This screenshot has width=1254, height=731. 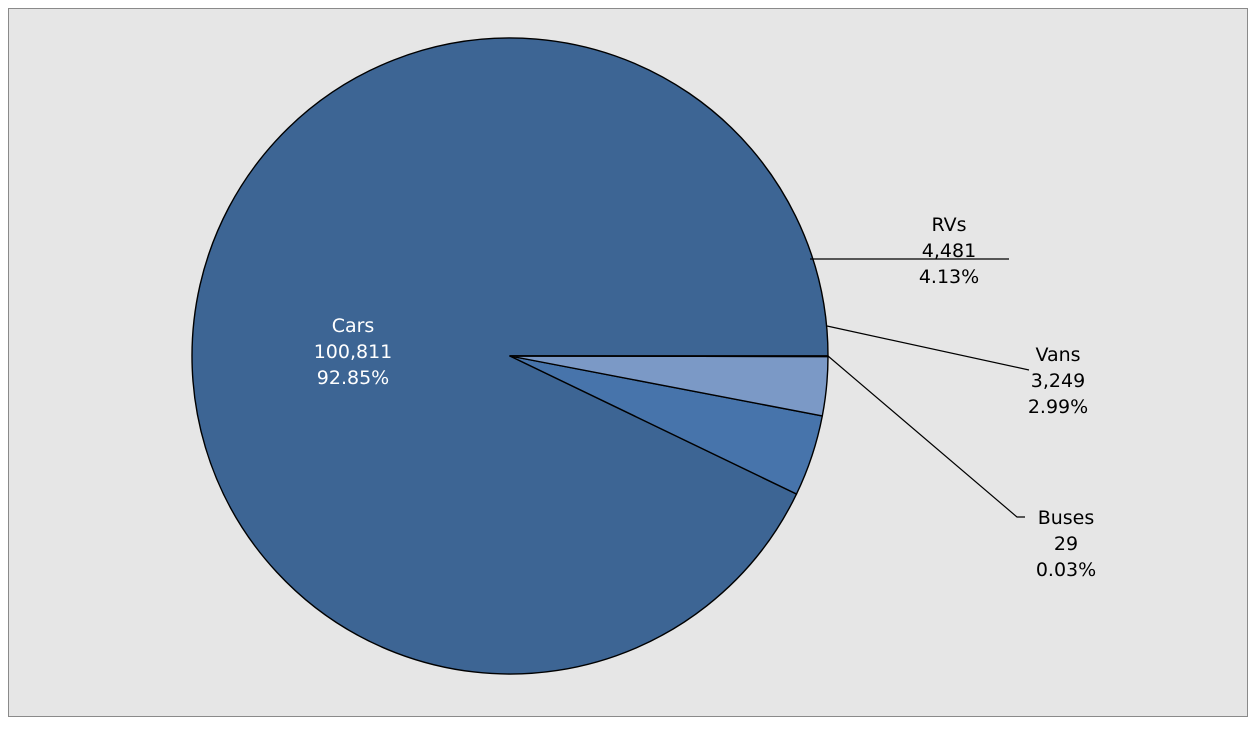 I want to click on data-label-buses-percent: 0.03%, so click(x=1066, y=570).